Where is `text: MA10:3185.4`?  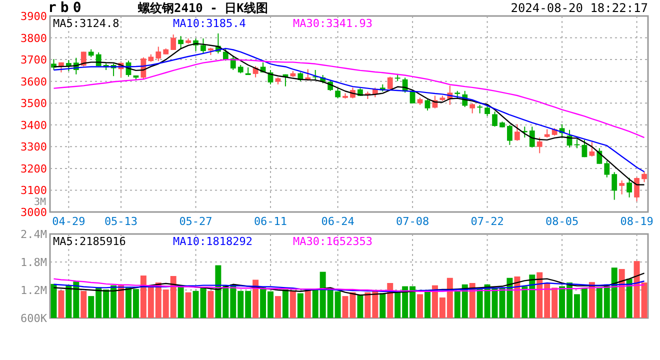
text: MA10:3185.4 is located at coordinates (209, 23).